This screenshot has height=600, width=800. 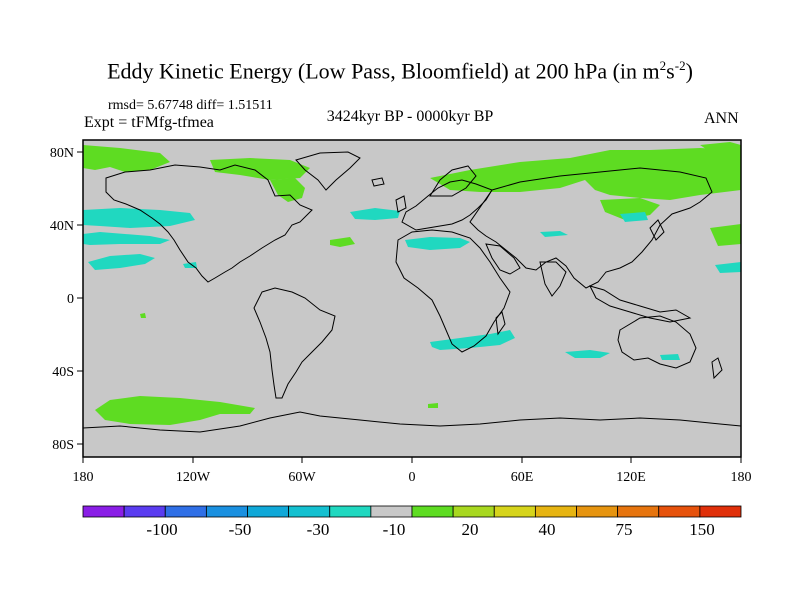 What do you see at coordinates (702, 529) in the screenshot?
I see `colorbar-label: 150` at bounding box center [702, 529].